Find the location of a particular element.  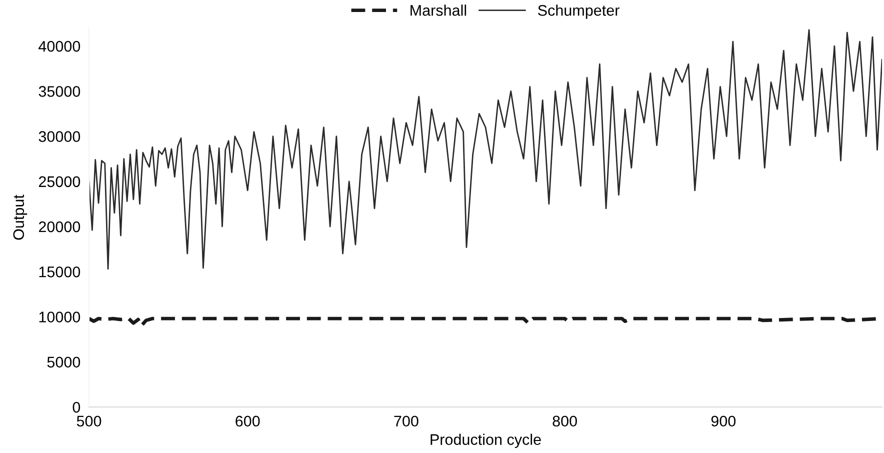

x-tick-label: 900 is located at coordinates (723, 421).